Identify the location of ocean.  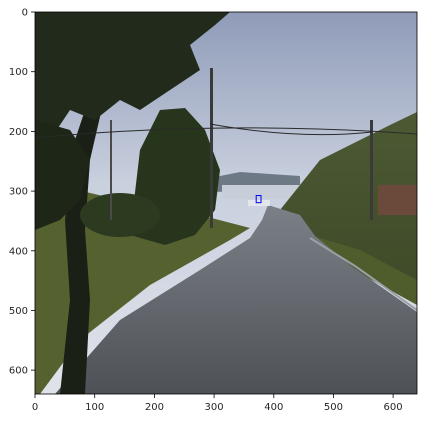
(262, 192).